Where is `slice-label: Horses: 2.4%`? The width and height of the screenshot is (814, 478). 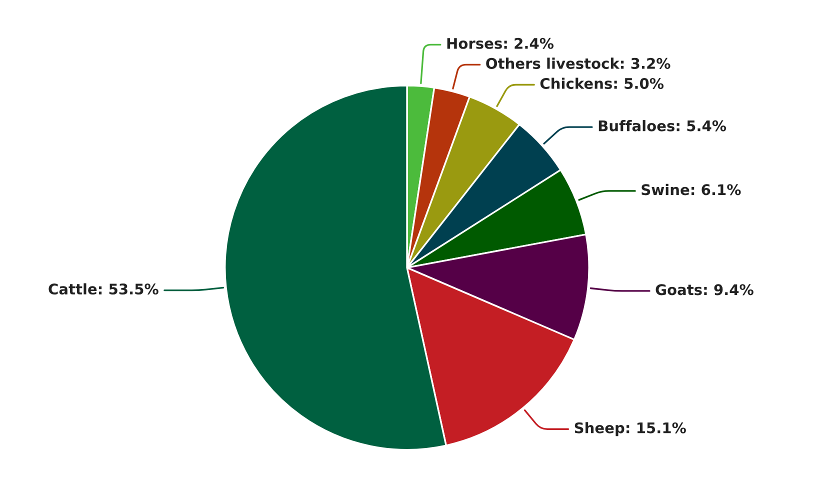
slice-label: Horses: 2.4% is located at coordinates (500, 43).